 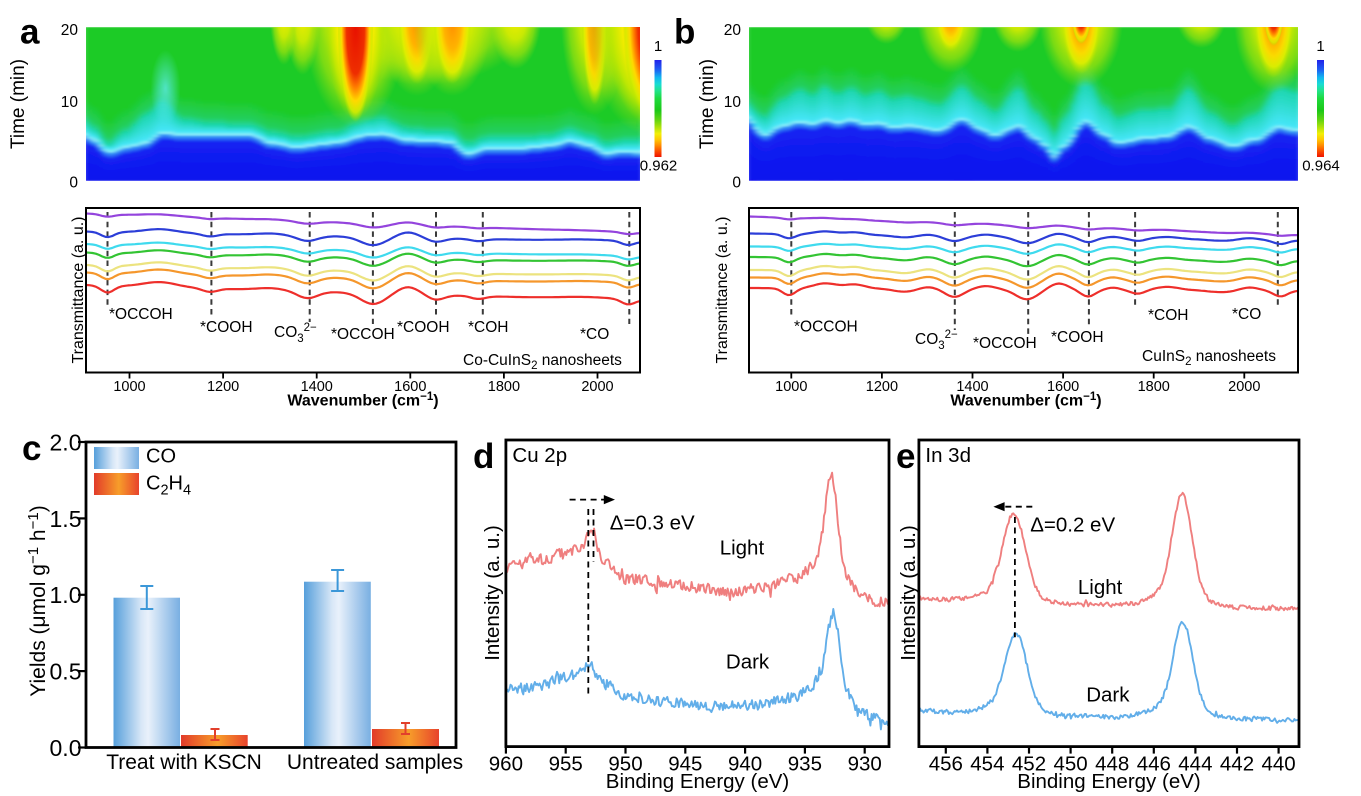 I want to click on svg-text: 1.5, so click(x=66, y=519).